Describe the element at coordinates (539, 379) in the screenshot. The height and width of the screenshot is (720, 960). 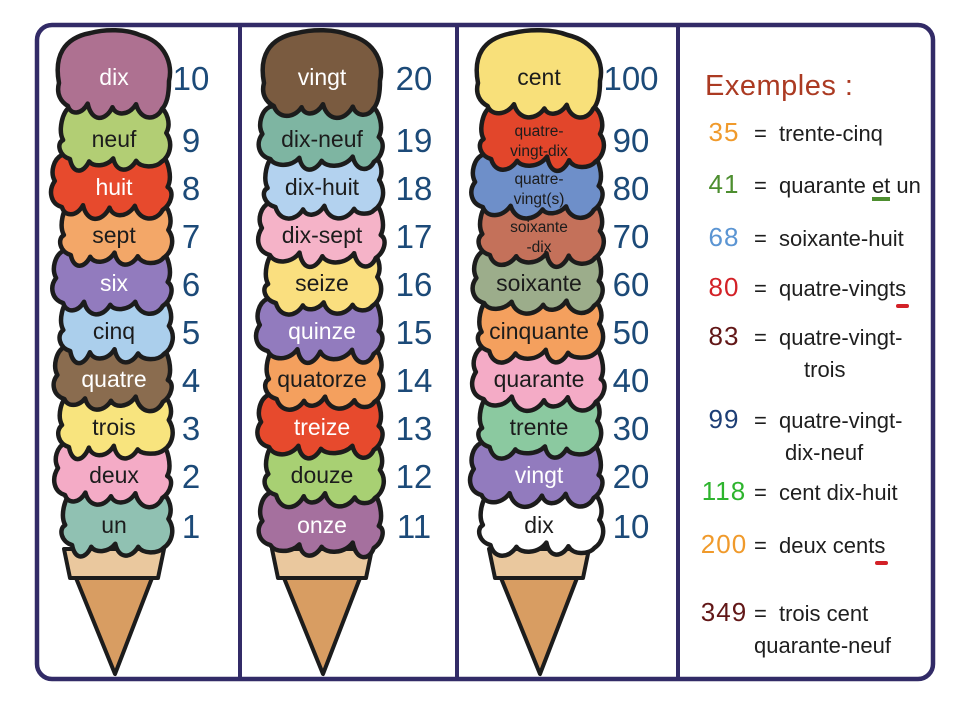
I see `scoop-label: quarante` at that location.